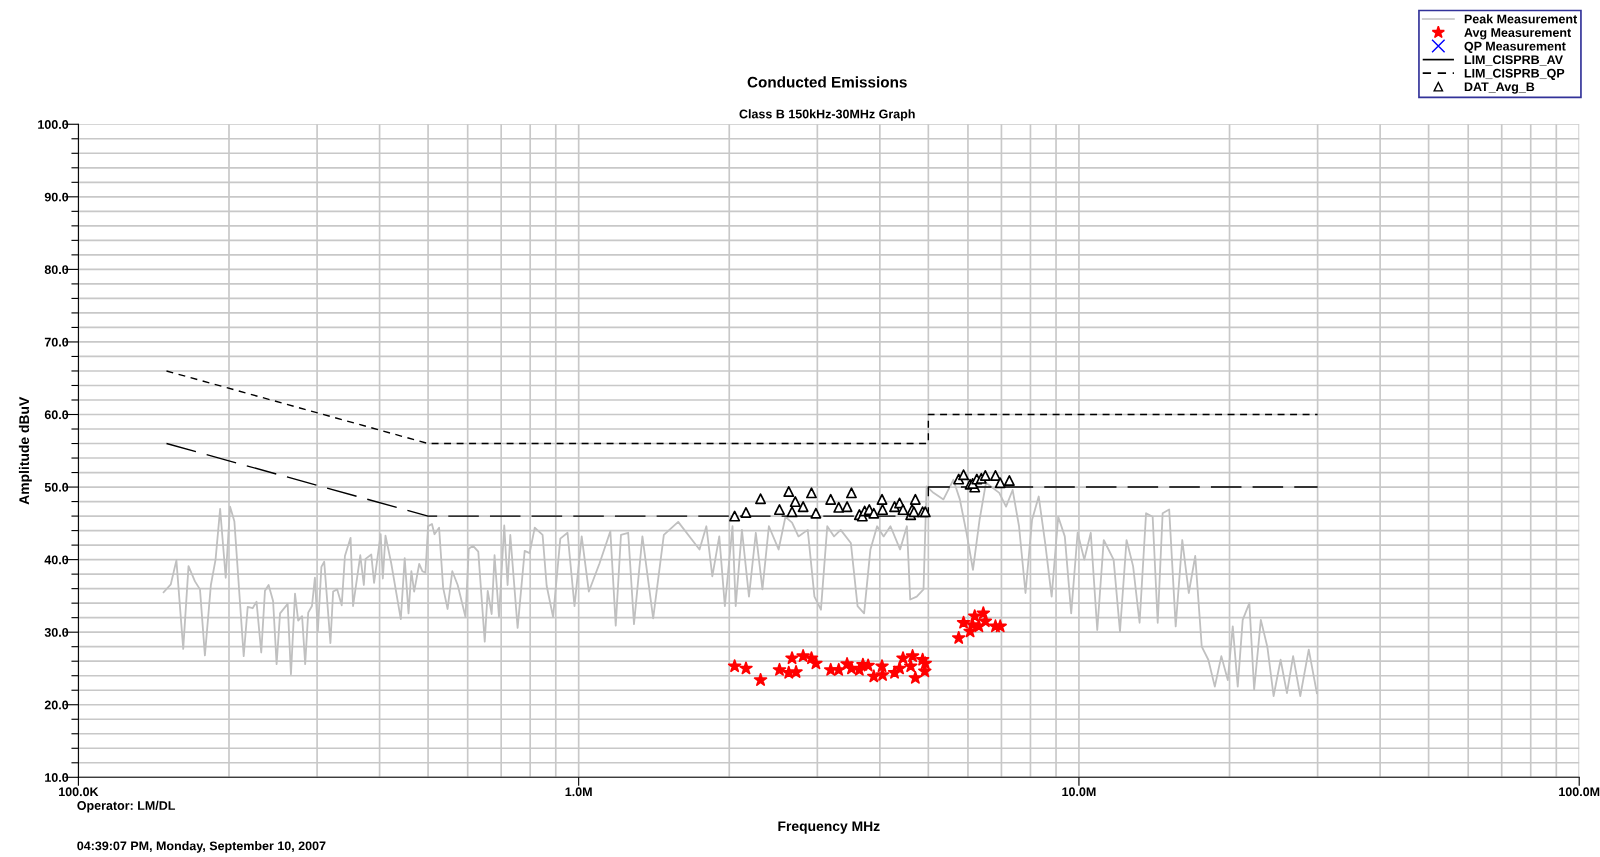  I want to click on y-tick-label: 10.0, so click(57, 777).